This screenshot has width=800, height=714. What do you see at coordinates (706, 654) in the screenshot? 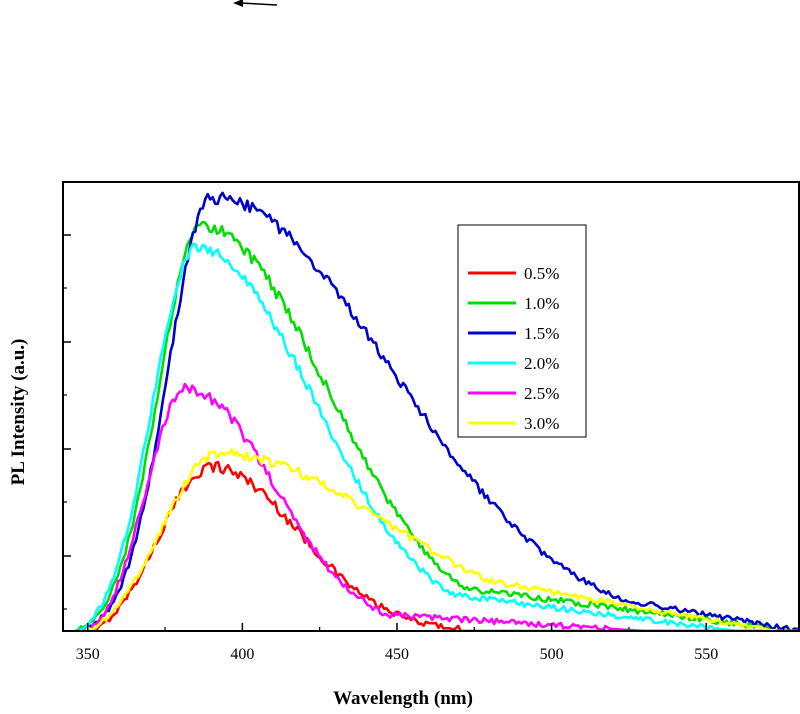
I see `x-tick-label: 550` at bounding box center [706, 654].